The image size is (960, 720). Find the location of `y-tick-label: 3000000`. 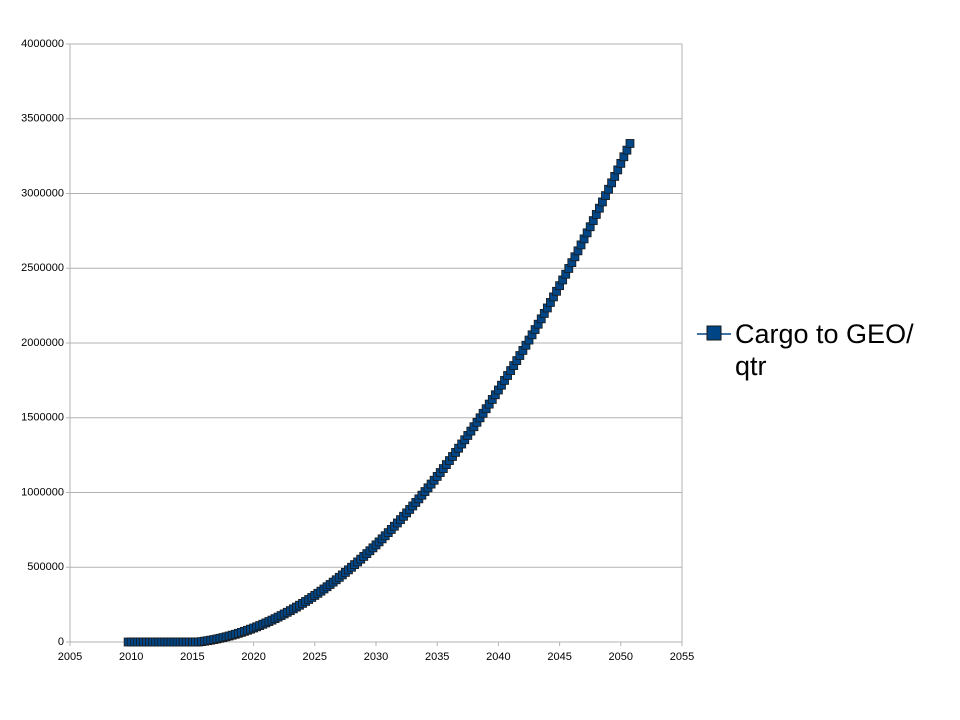

y-tick-label: 3000000 is located at coordinates (42, 193).